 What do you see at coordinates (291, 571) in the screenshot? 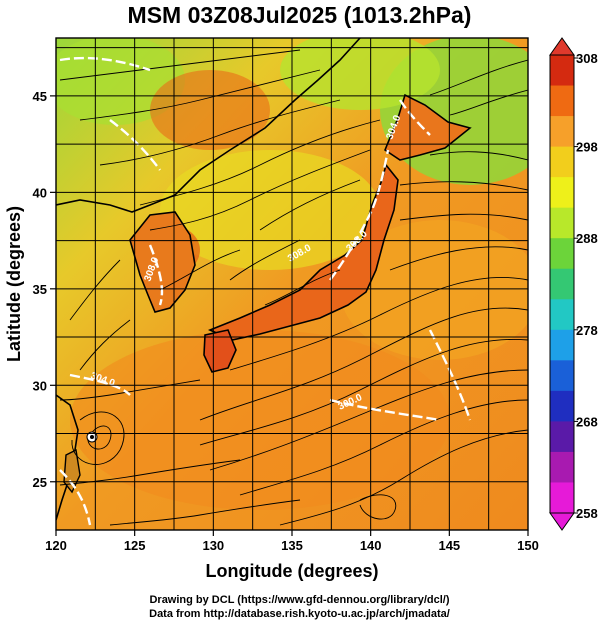
I see `x-axis-label: Longitude (degrees)` at bounding box center [291, 571].